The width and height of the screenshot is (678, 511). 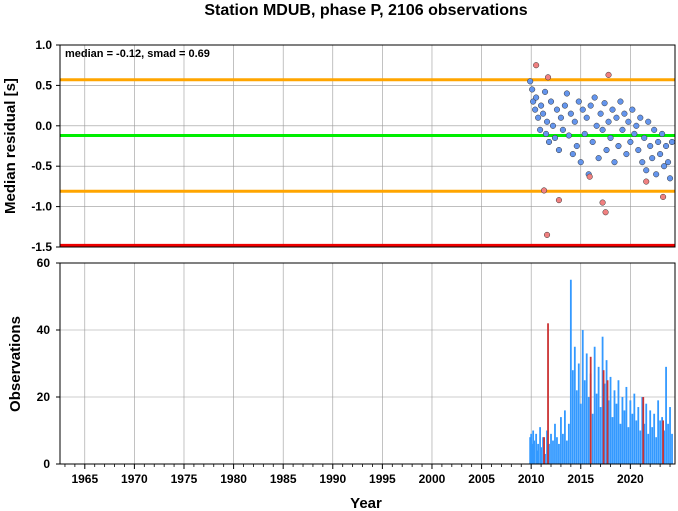 I want to click on x-tick-label: 1965, so click(x=84, y=479).